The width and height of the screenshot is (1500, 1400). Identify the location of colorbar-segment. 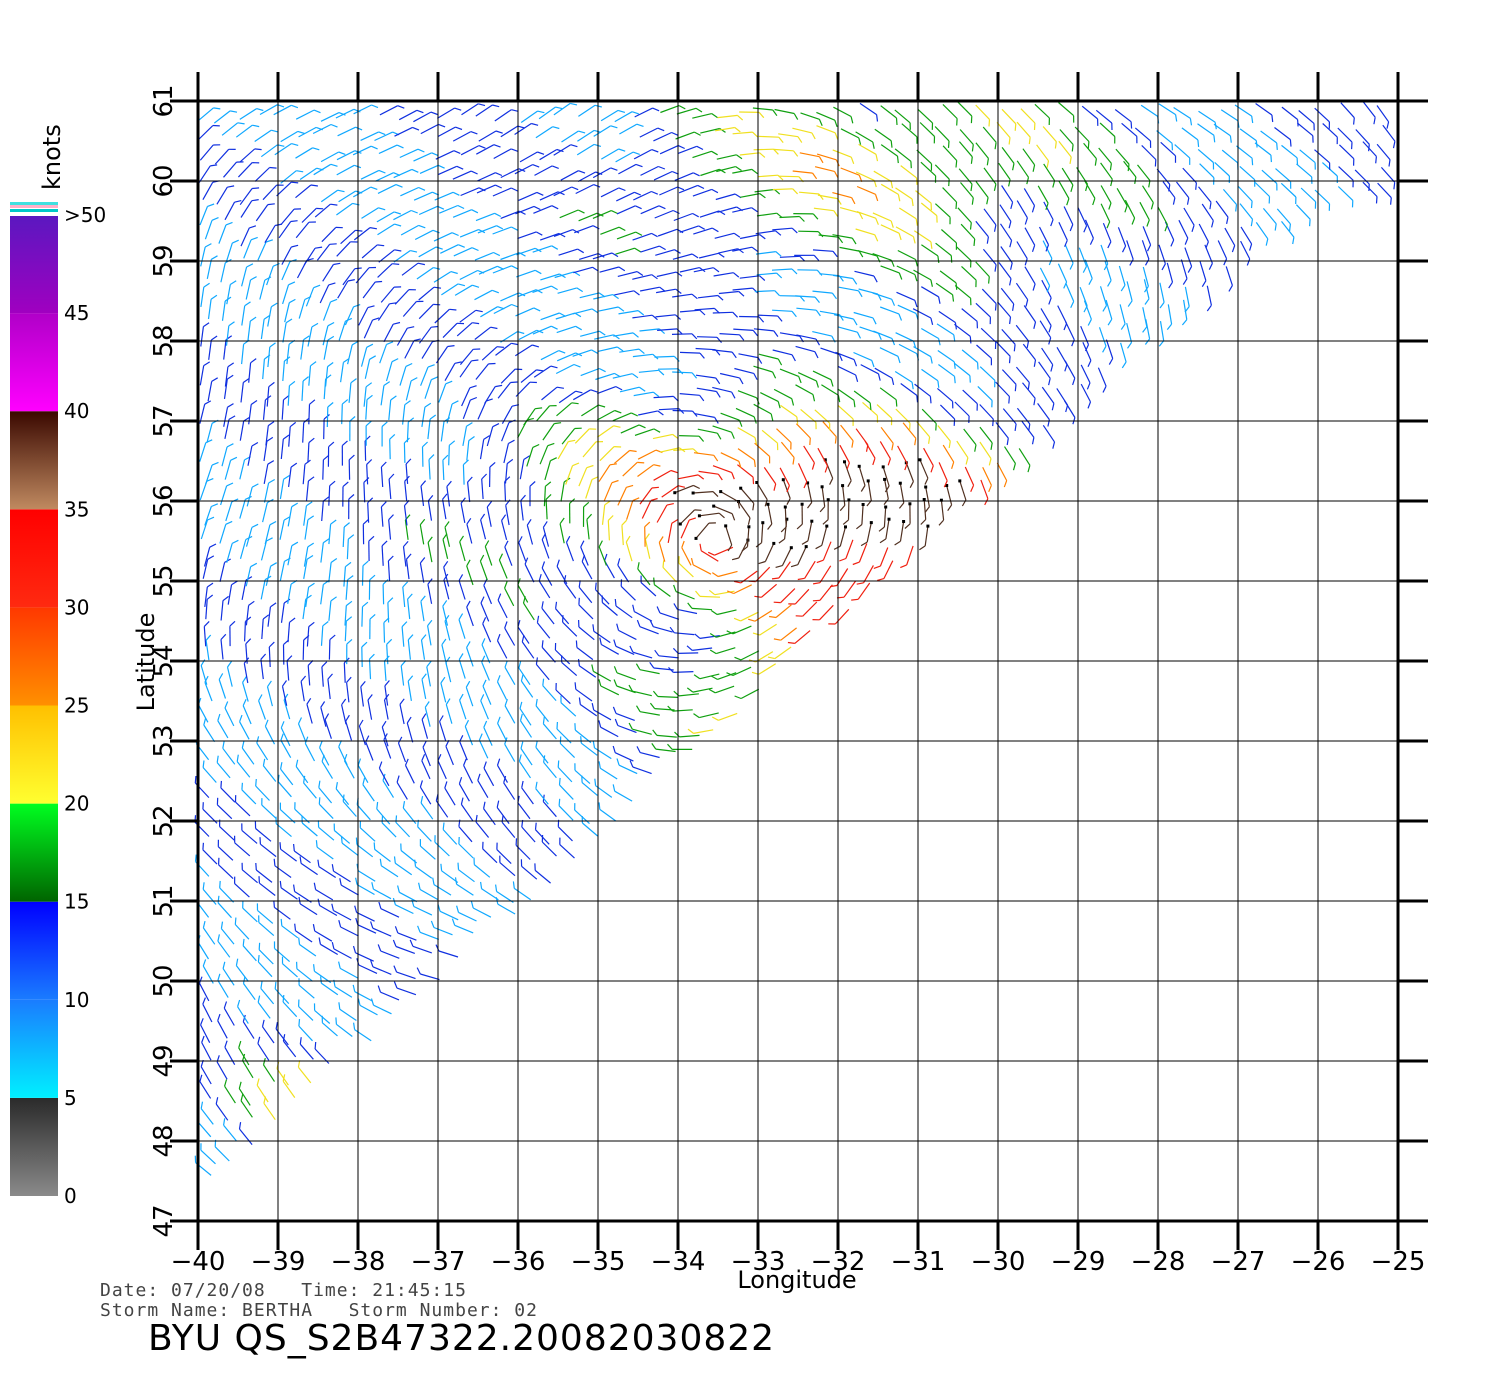
(34, 558).